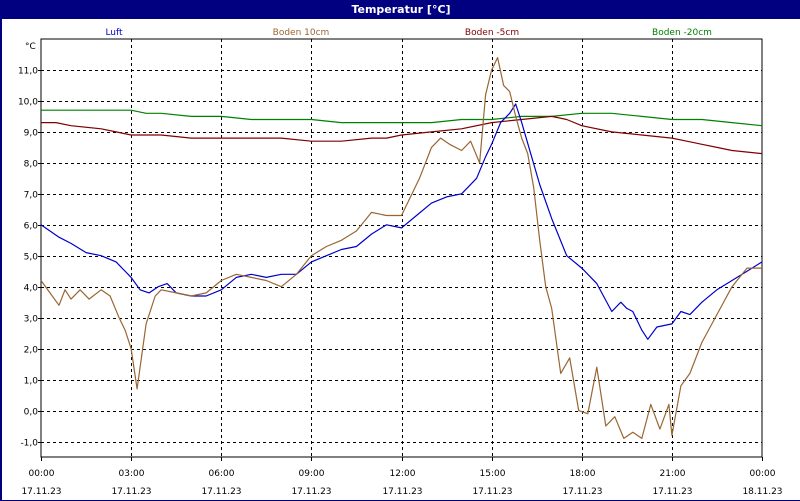 Image resolution: width=800 pixels, height=501 pixels. I want to click on y-tick-label: 5,0, so click(31, 258).